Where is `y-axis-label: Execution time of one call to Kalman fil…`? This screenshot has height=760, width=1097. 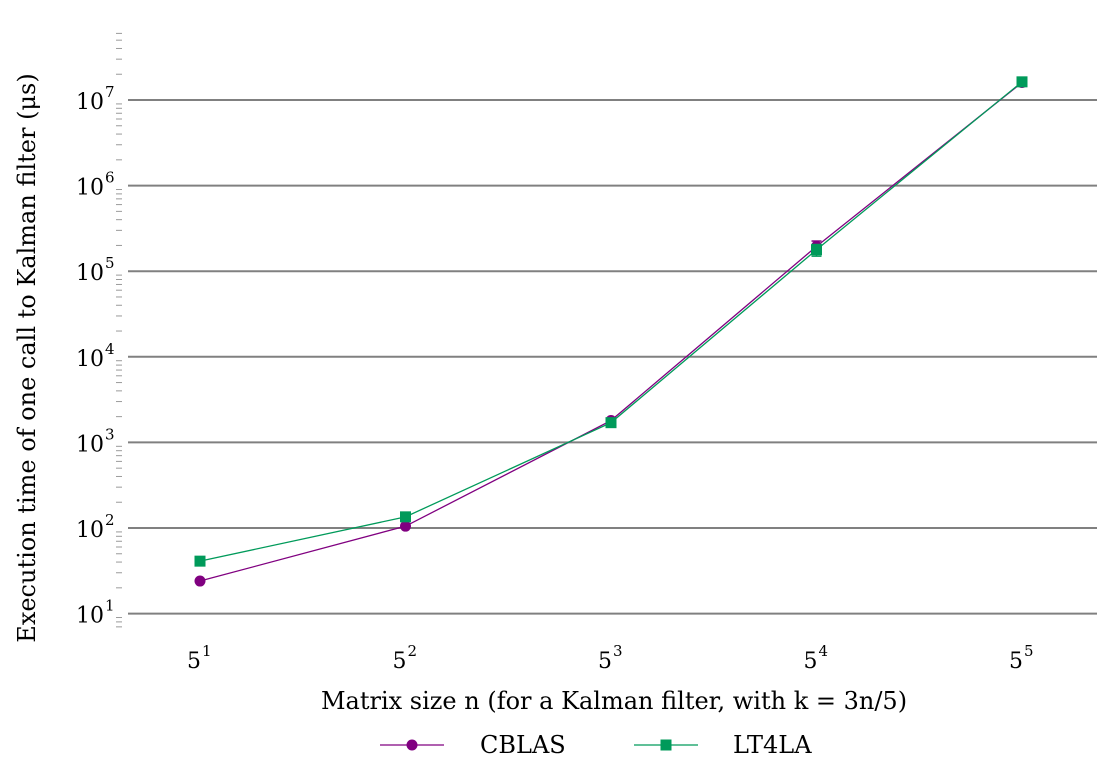
y-axis-label: Execution time of one call to Kalman fil… is located at coordinates (27, 357).